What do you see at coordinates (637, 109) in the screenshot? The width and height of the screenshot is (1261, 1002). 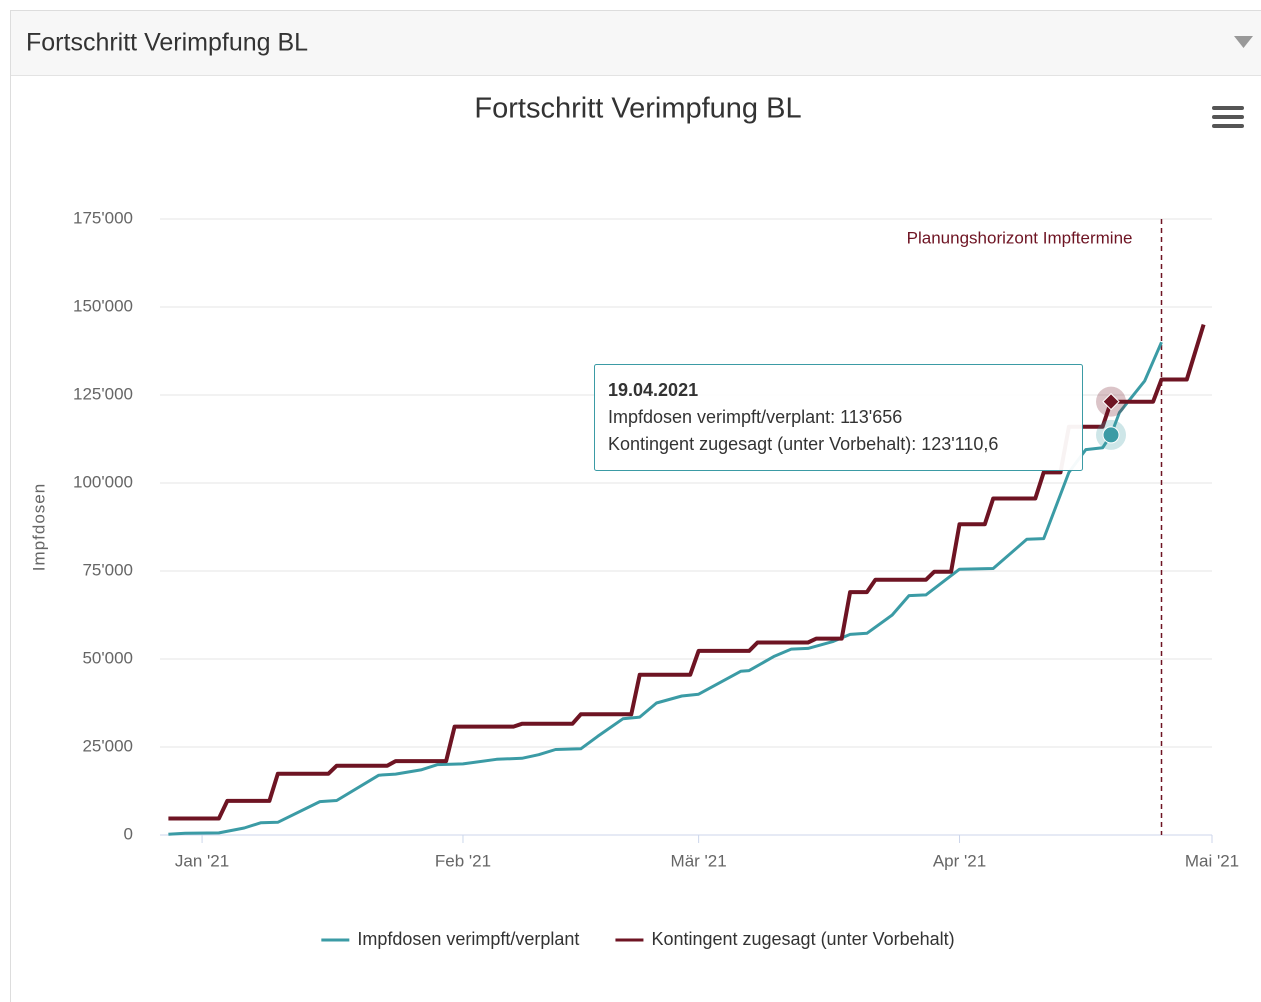 I see `chart-title: Fortschritt Verimpfung BL` at bounding box center [637, 109].